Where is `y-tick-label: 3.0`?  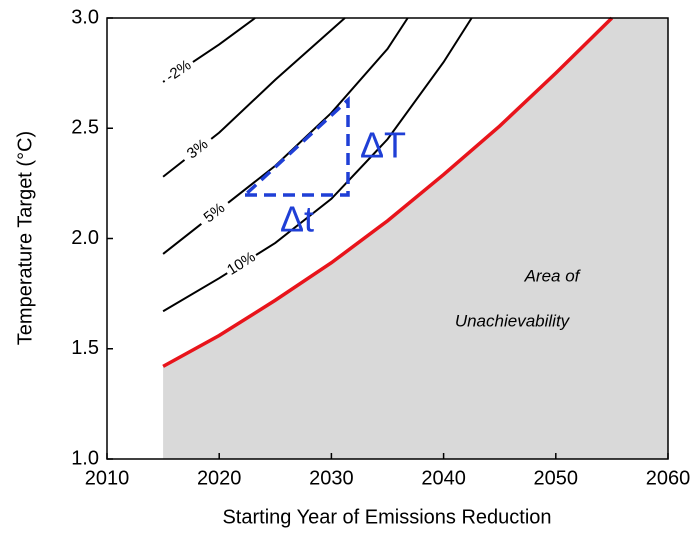 y-tick-label: 3.0 is located at coordinates (85, 17).